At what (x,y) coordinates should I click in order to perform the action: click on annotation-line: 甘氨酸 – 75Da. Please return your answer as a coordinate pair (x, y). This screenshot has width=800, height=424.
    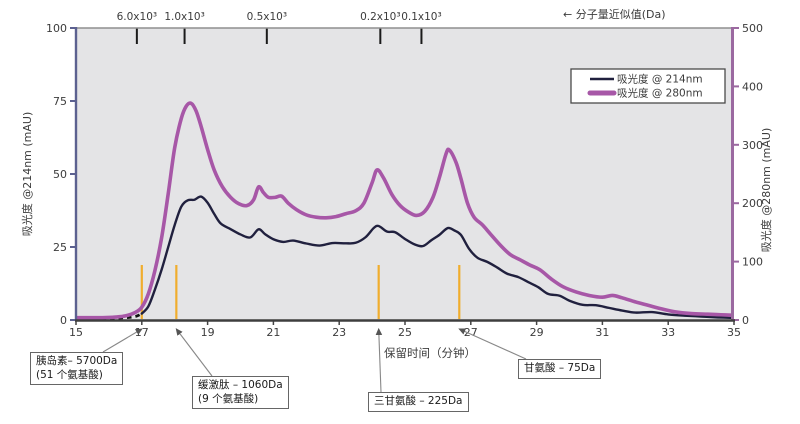
    Looking at the image, I should click on (560, 368).